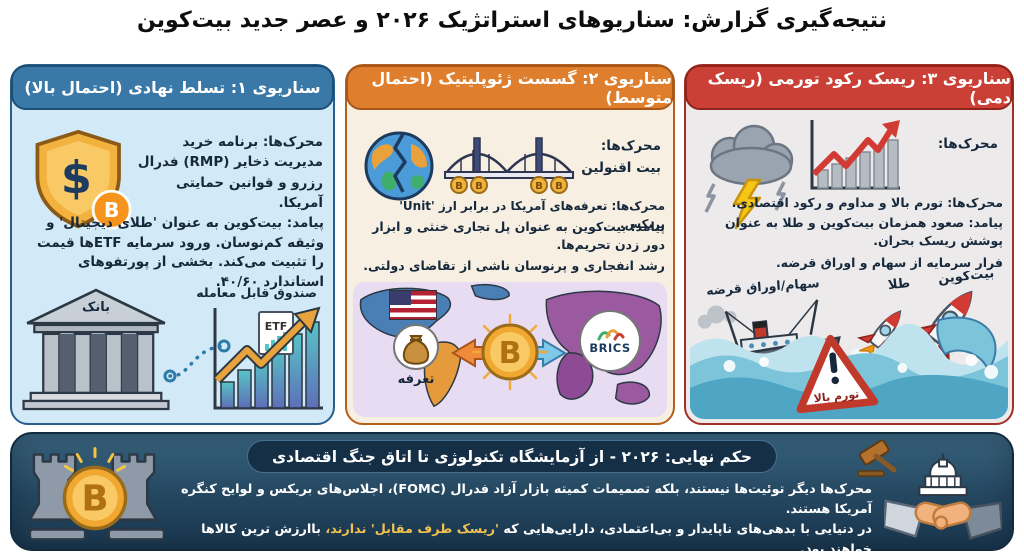  I want to click on dollar-glyph: $, so click(76, 178).